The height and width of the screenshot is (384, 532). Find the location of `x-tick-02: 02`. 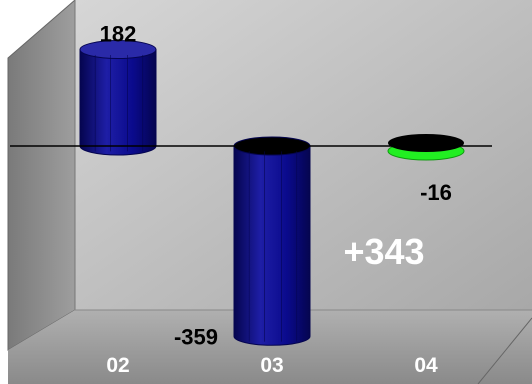

x-tick-02: 02 is located at coordinates (117, 365).